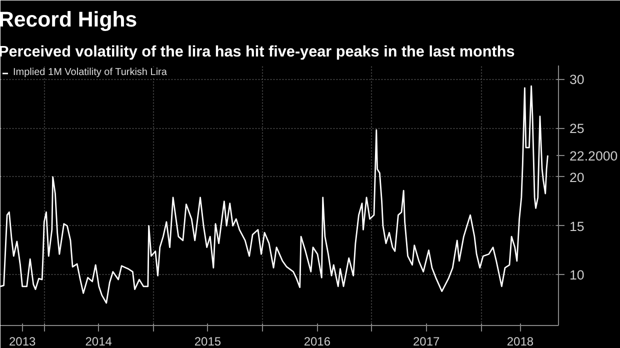 This screenshot has width=620, height=348. Describe the element at coordinates (317, 341) in the screenshot. I see `x-tick-label: 2016` at that location.